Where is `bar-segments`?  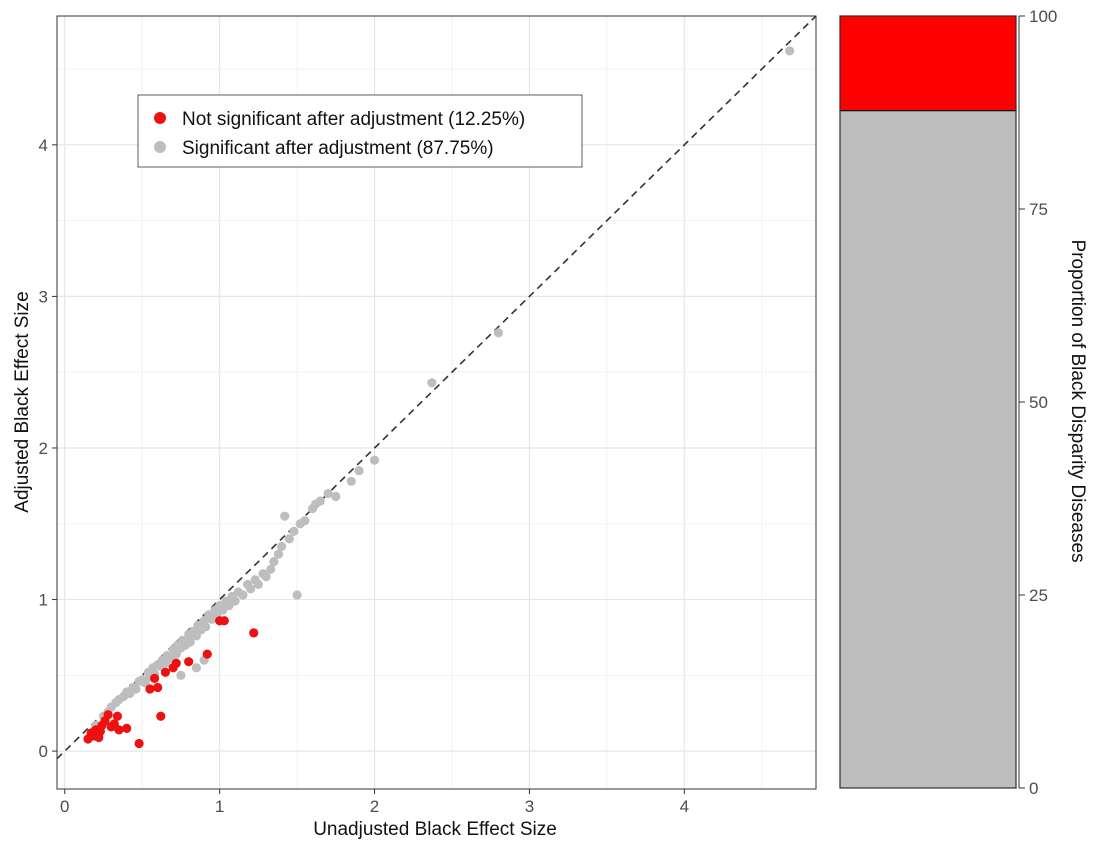
bar-segments is located at coordinates (928, 402).